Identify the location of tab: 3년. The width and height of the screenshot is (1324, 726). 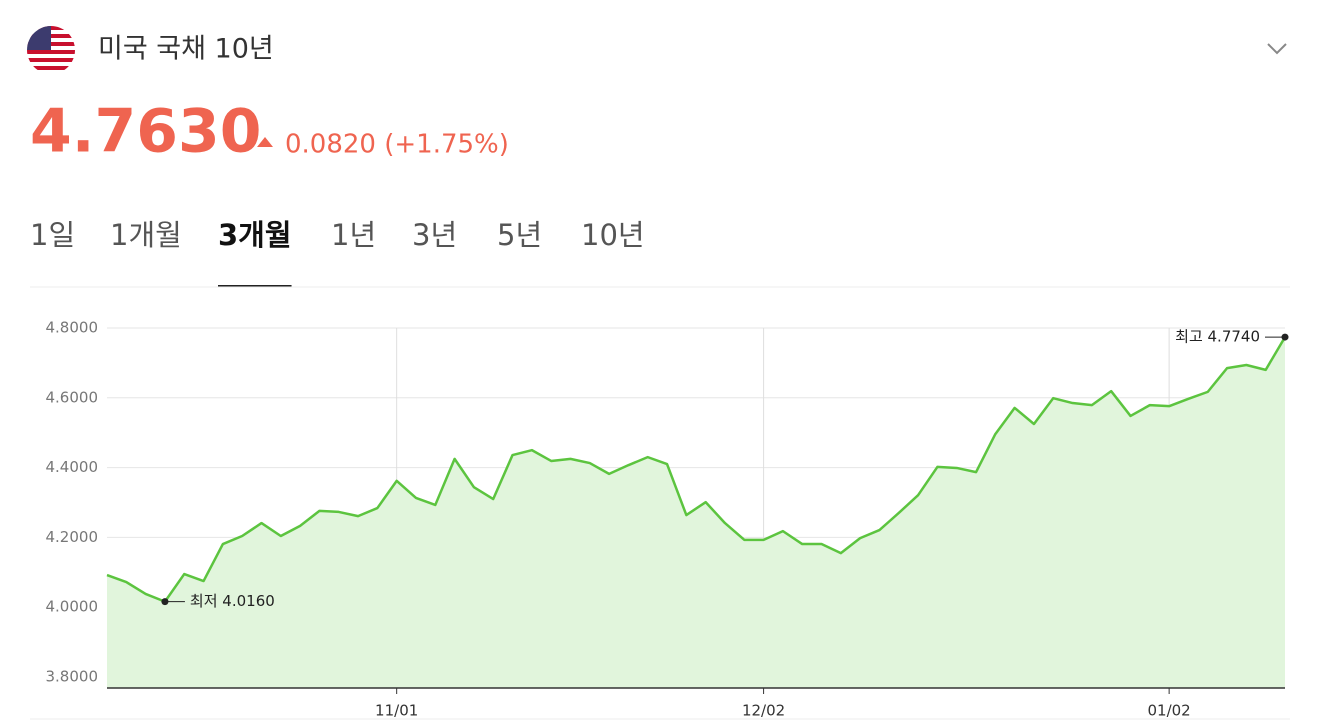
(434, 235).